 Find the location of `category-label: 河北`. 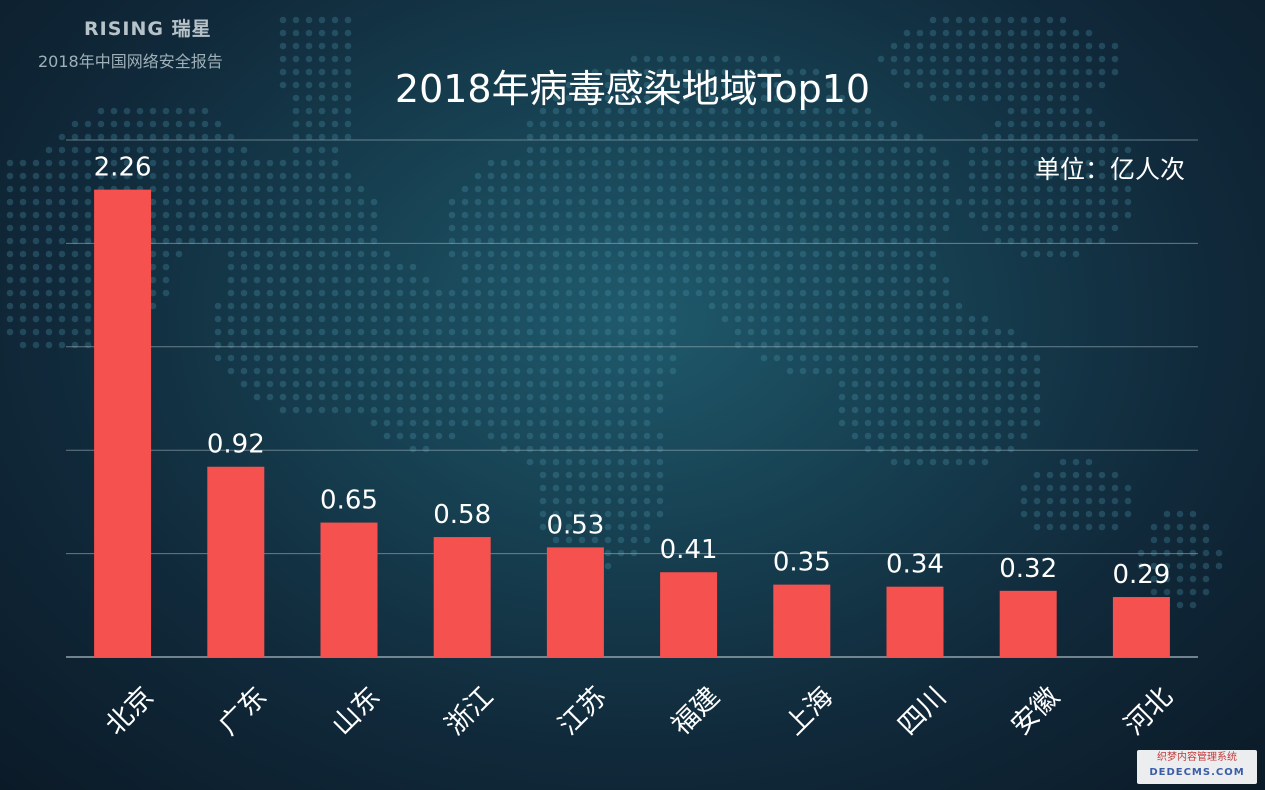

category-label: 河北 is located at coordinates (1149, 711).